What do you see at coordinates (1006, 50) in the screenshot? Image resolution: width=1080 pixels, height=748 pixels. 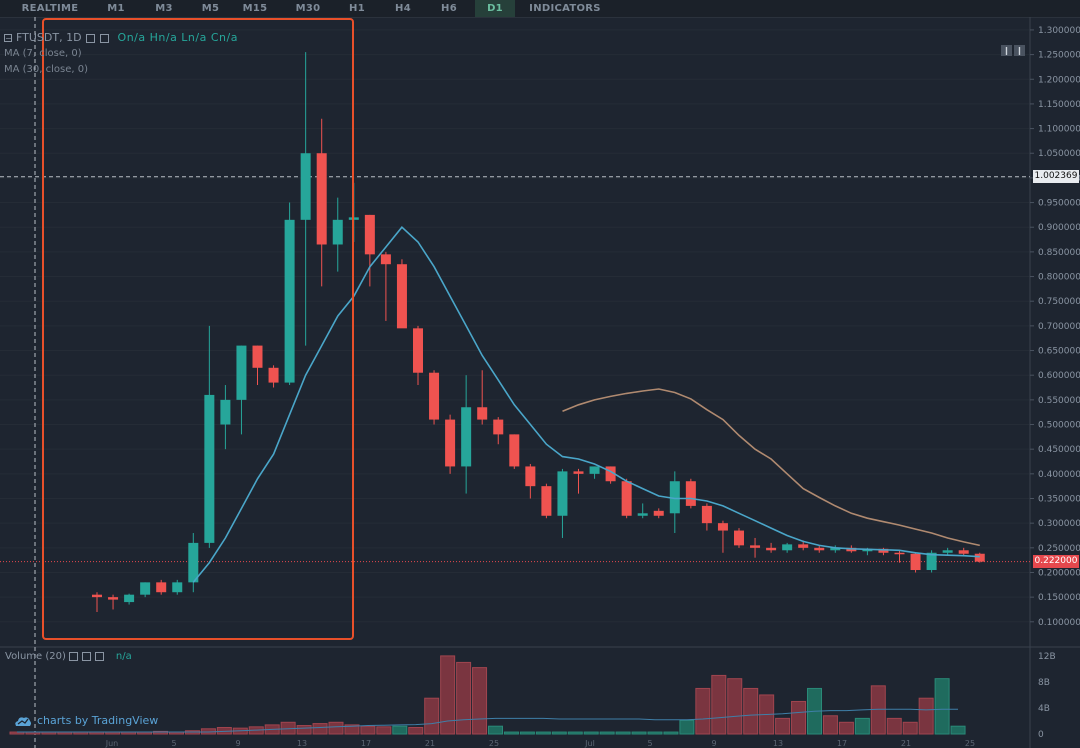 I see `scale-left-icon: ❙` at bounding box center [1006, 50].